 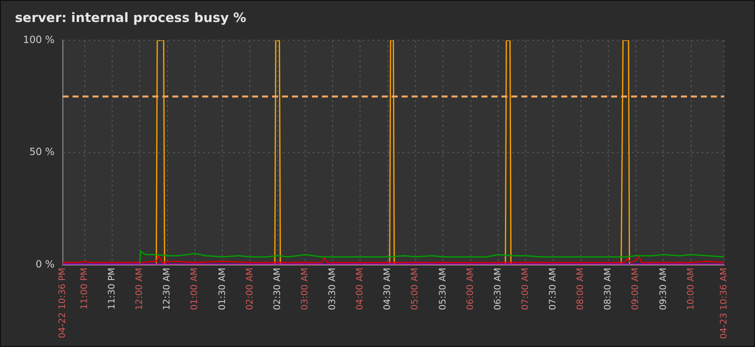 What do you see at coordinates (130, 18) in the screenshot?
I see `chart-title: server: internal process busy %` at bounding box center [130, 18].